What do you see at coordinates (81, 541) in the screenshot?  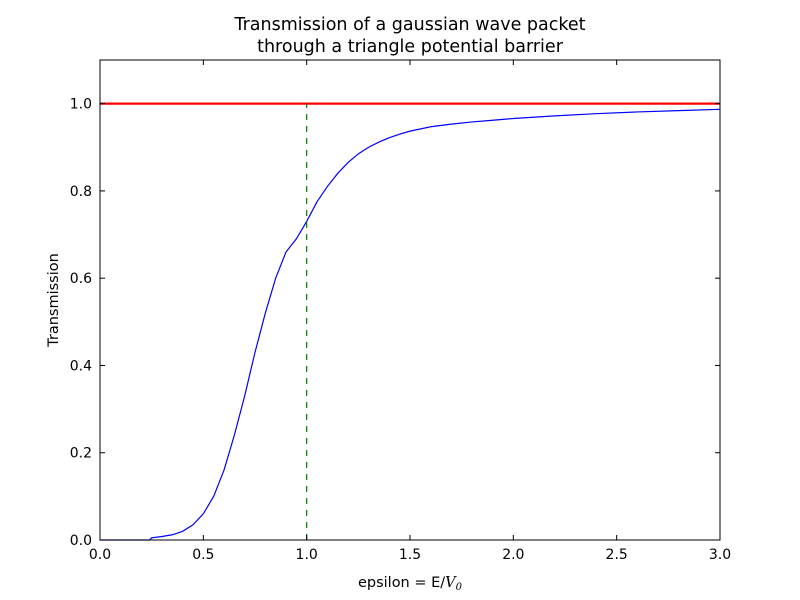 I see `y-tick-label: 0.0` at bounding box center [81, 541].